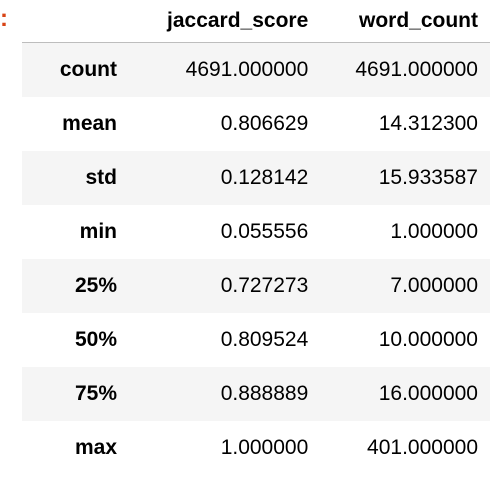 This screenshot has height=490, width=490. I want to click on table-row: std 0.128142 15.933587, so click(256, 178).